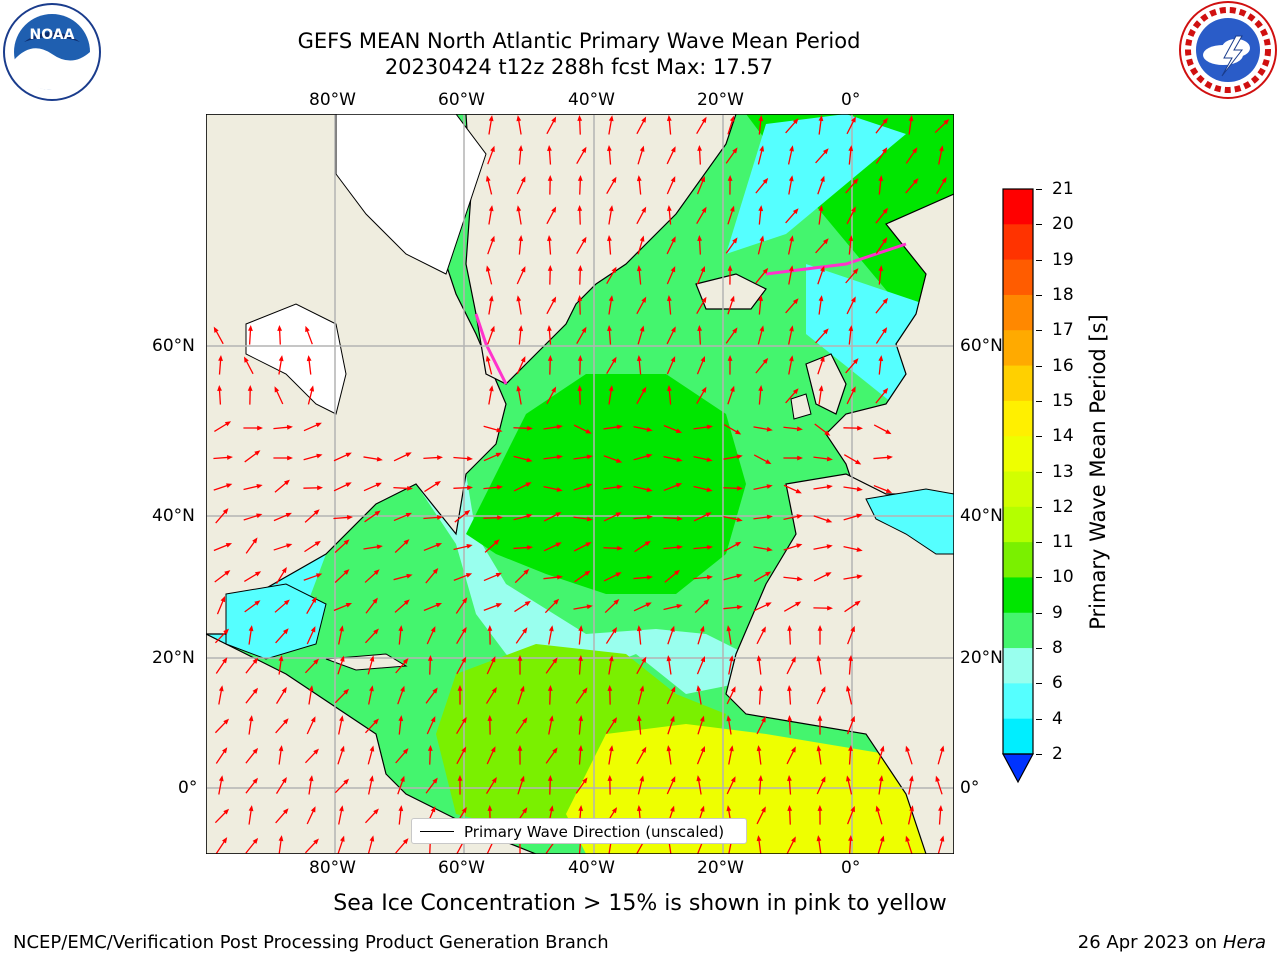  Describe the element at coordinates (1063, 189) in the screenshot. I see `colorbar-tick-label: 21` at that location.